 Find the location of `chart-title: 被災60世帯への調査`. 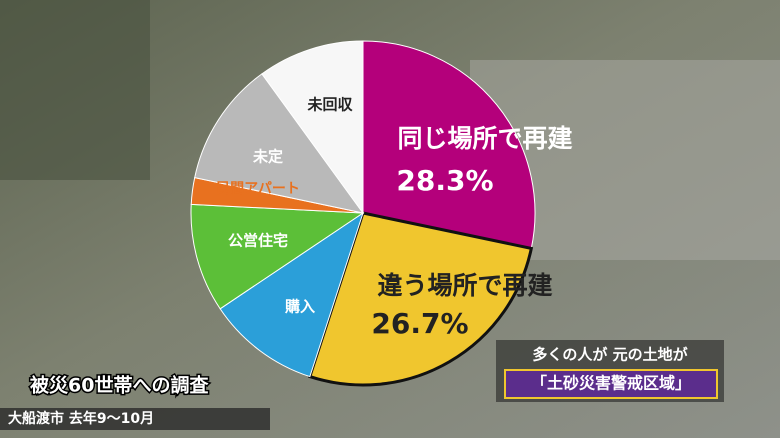

chart-title: 被災60世帯への調査 is located at coordinates (119, 385).